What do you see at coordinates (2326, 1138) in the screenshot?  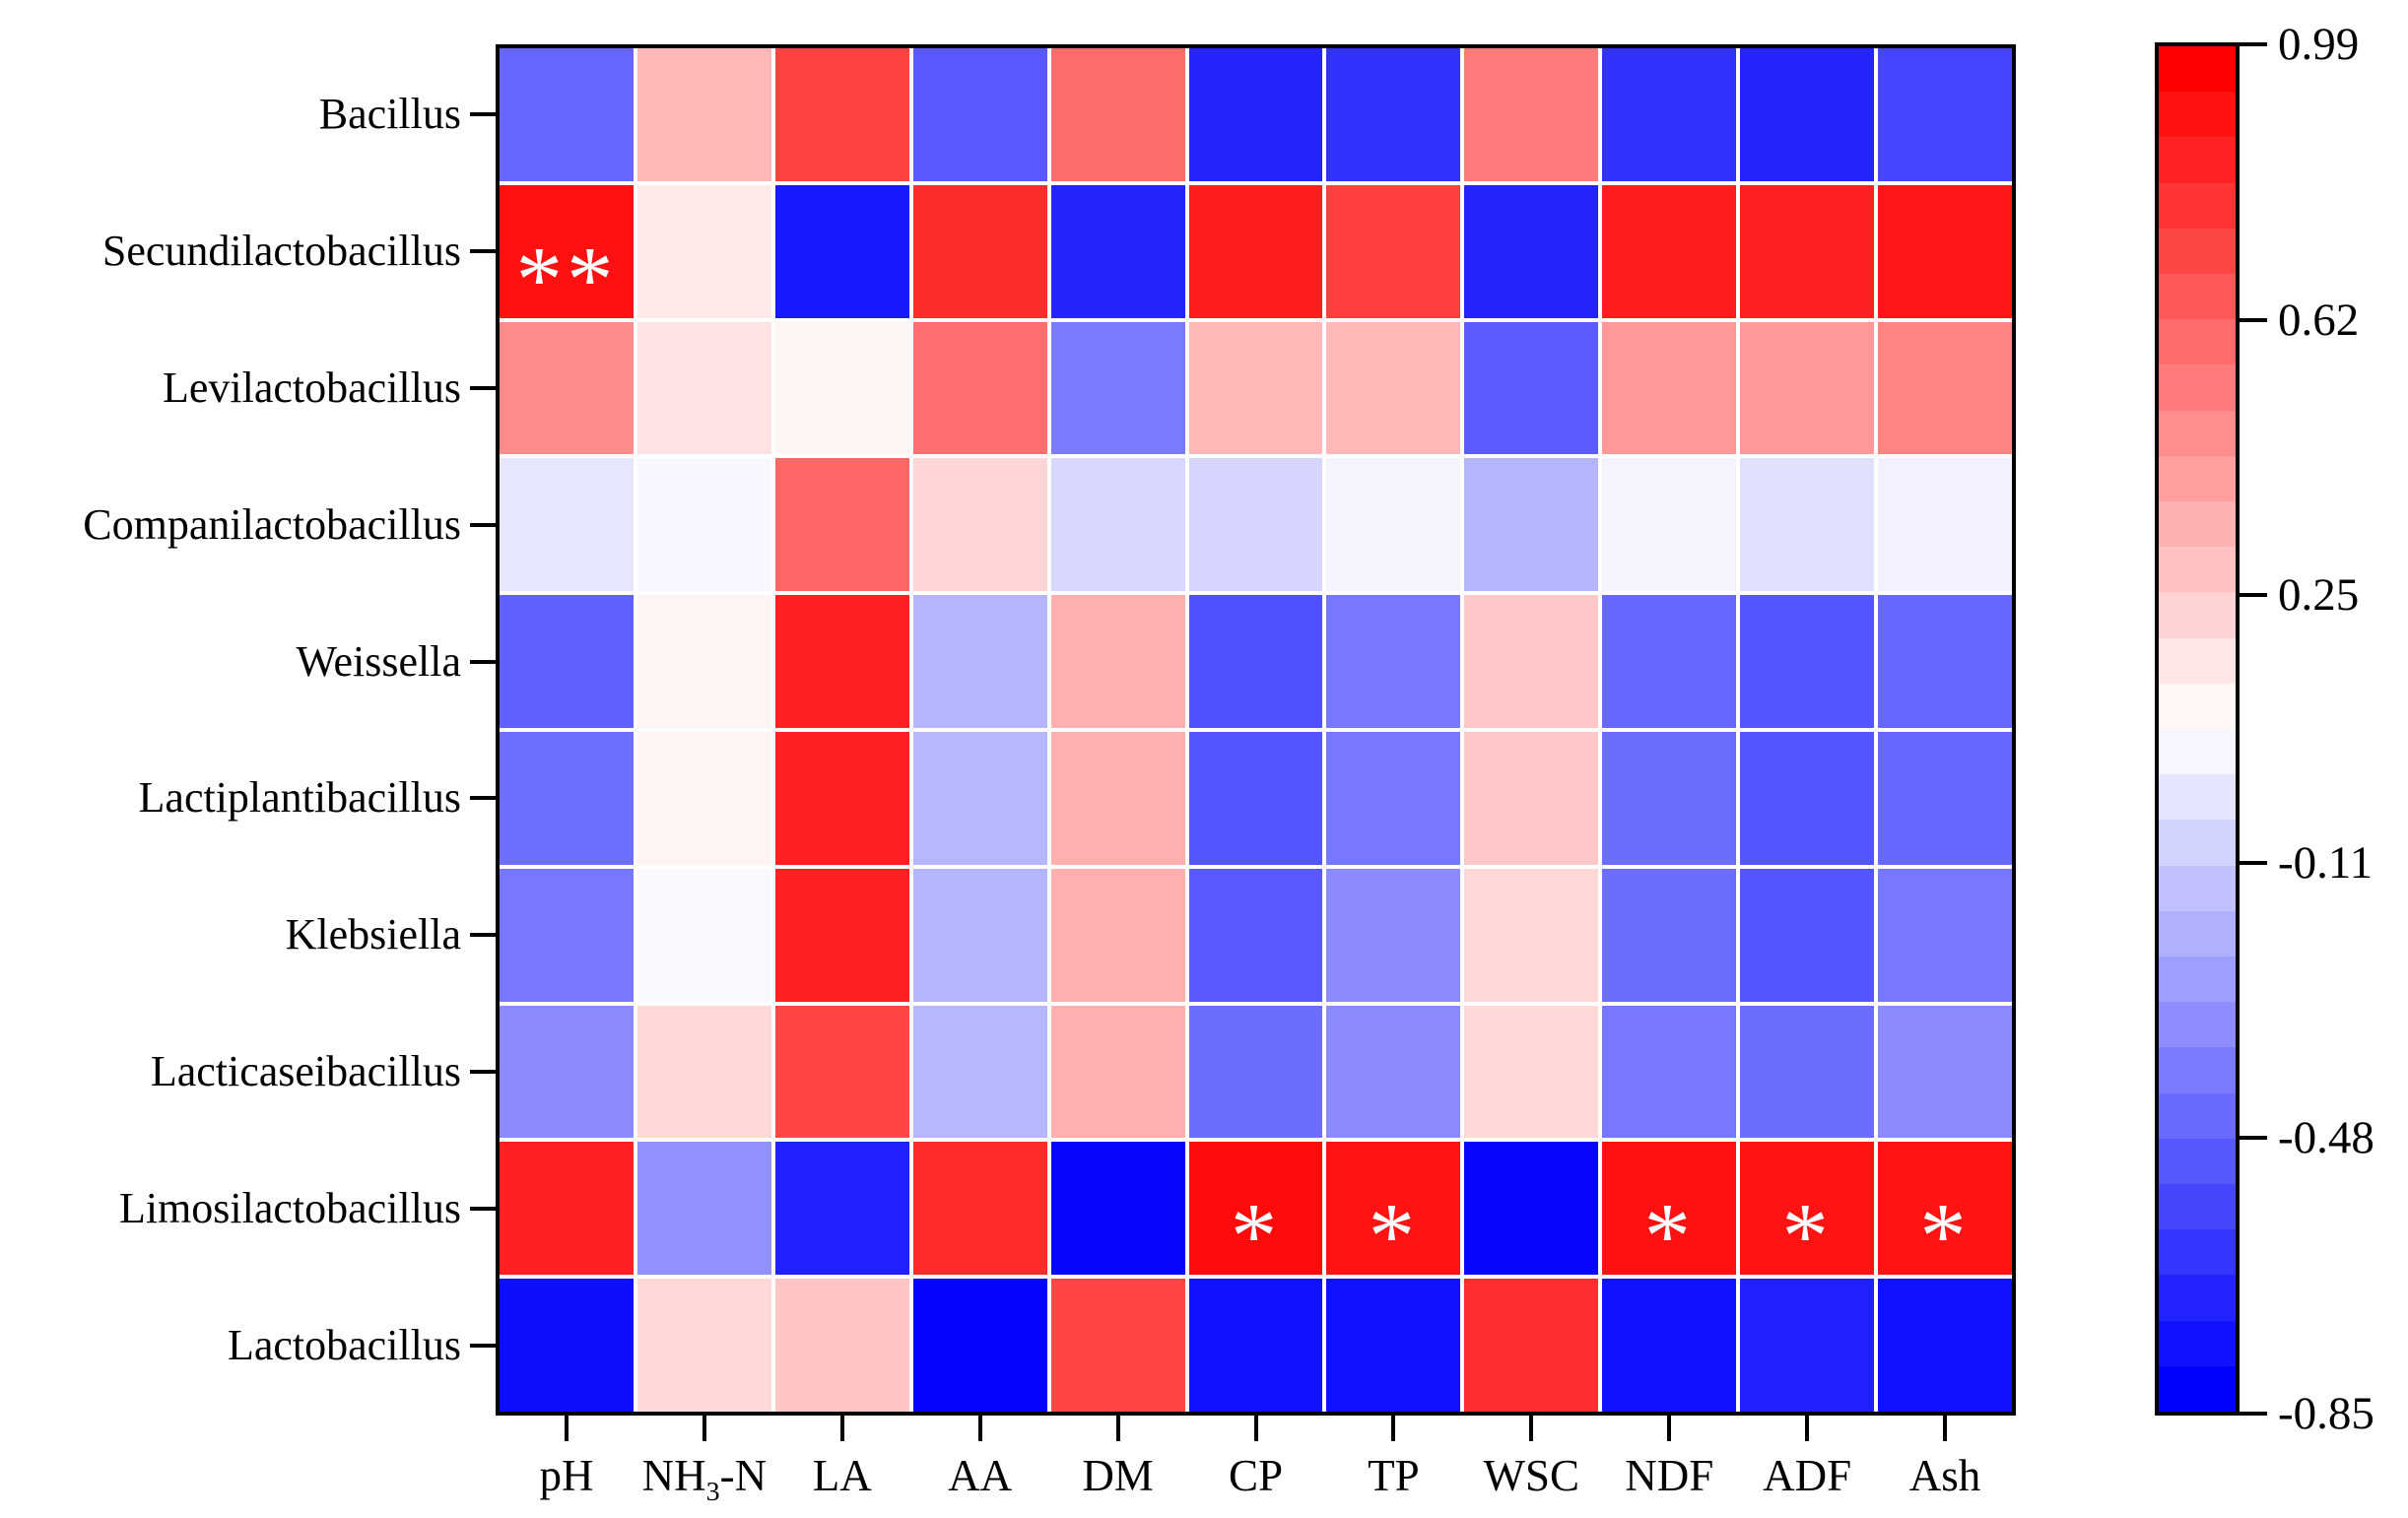 I see `colorbar-tick-label: -0.48` at bounding box center [2326, 1138].